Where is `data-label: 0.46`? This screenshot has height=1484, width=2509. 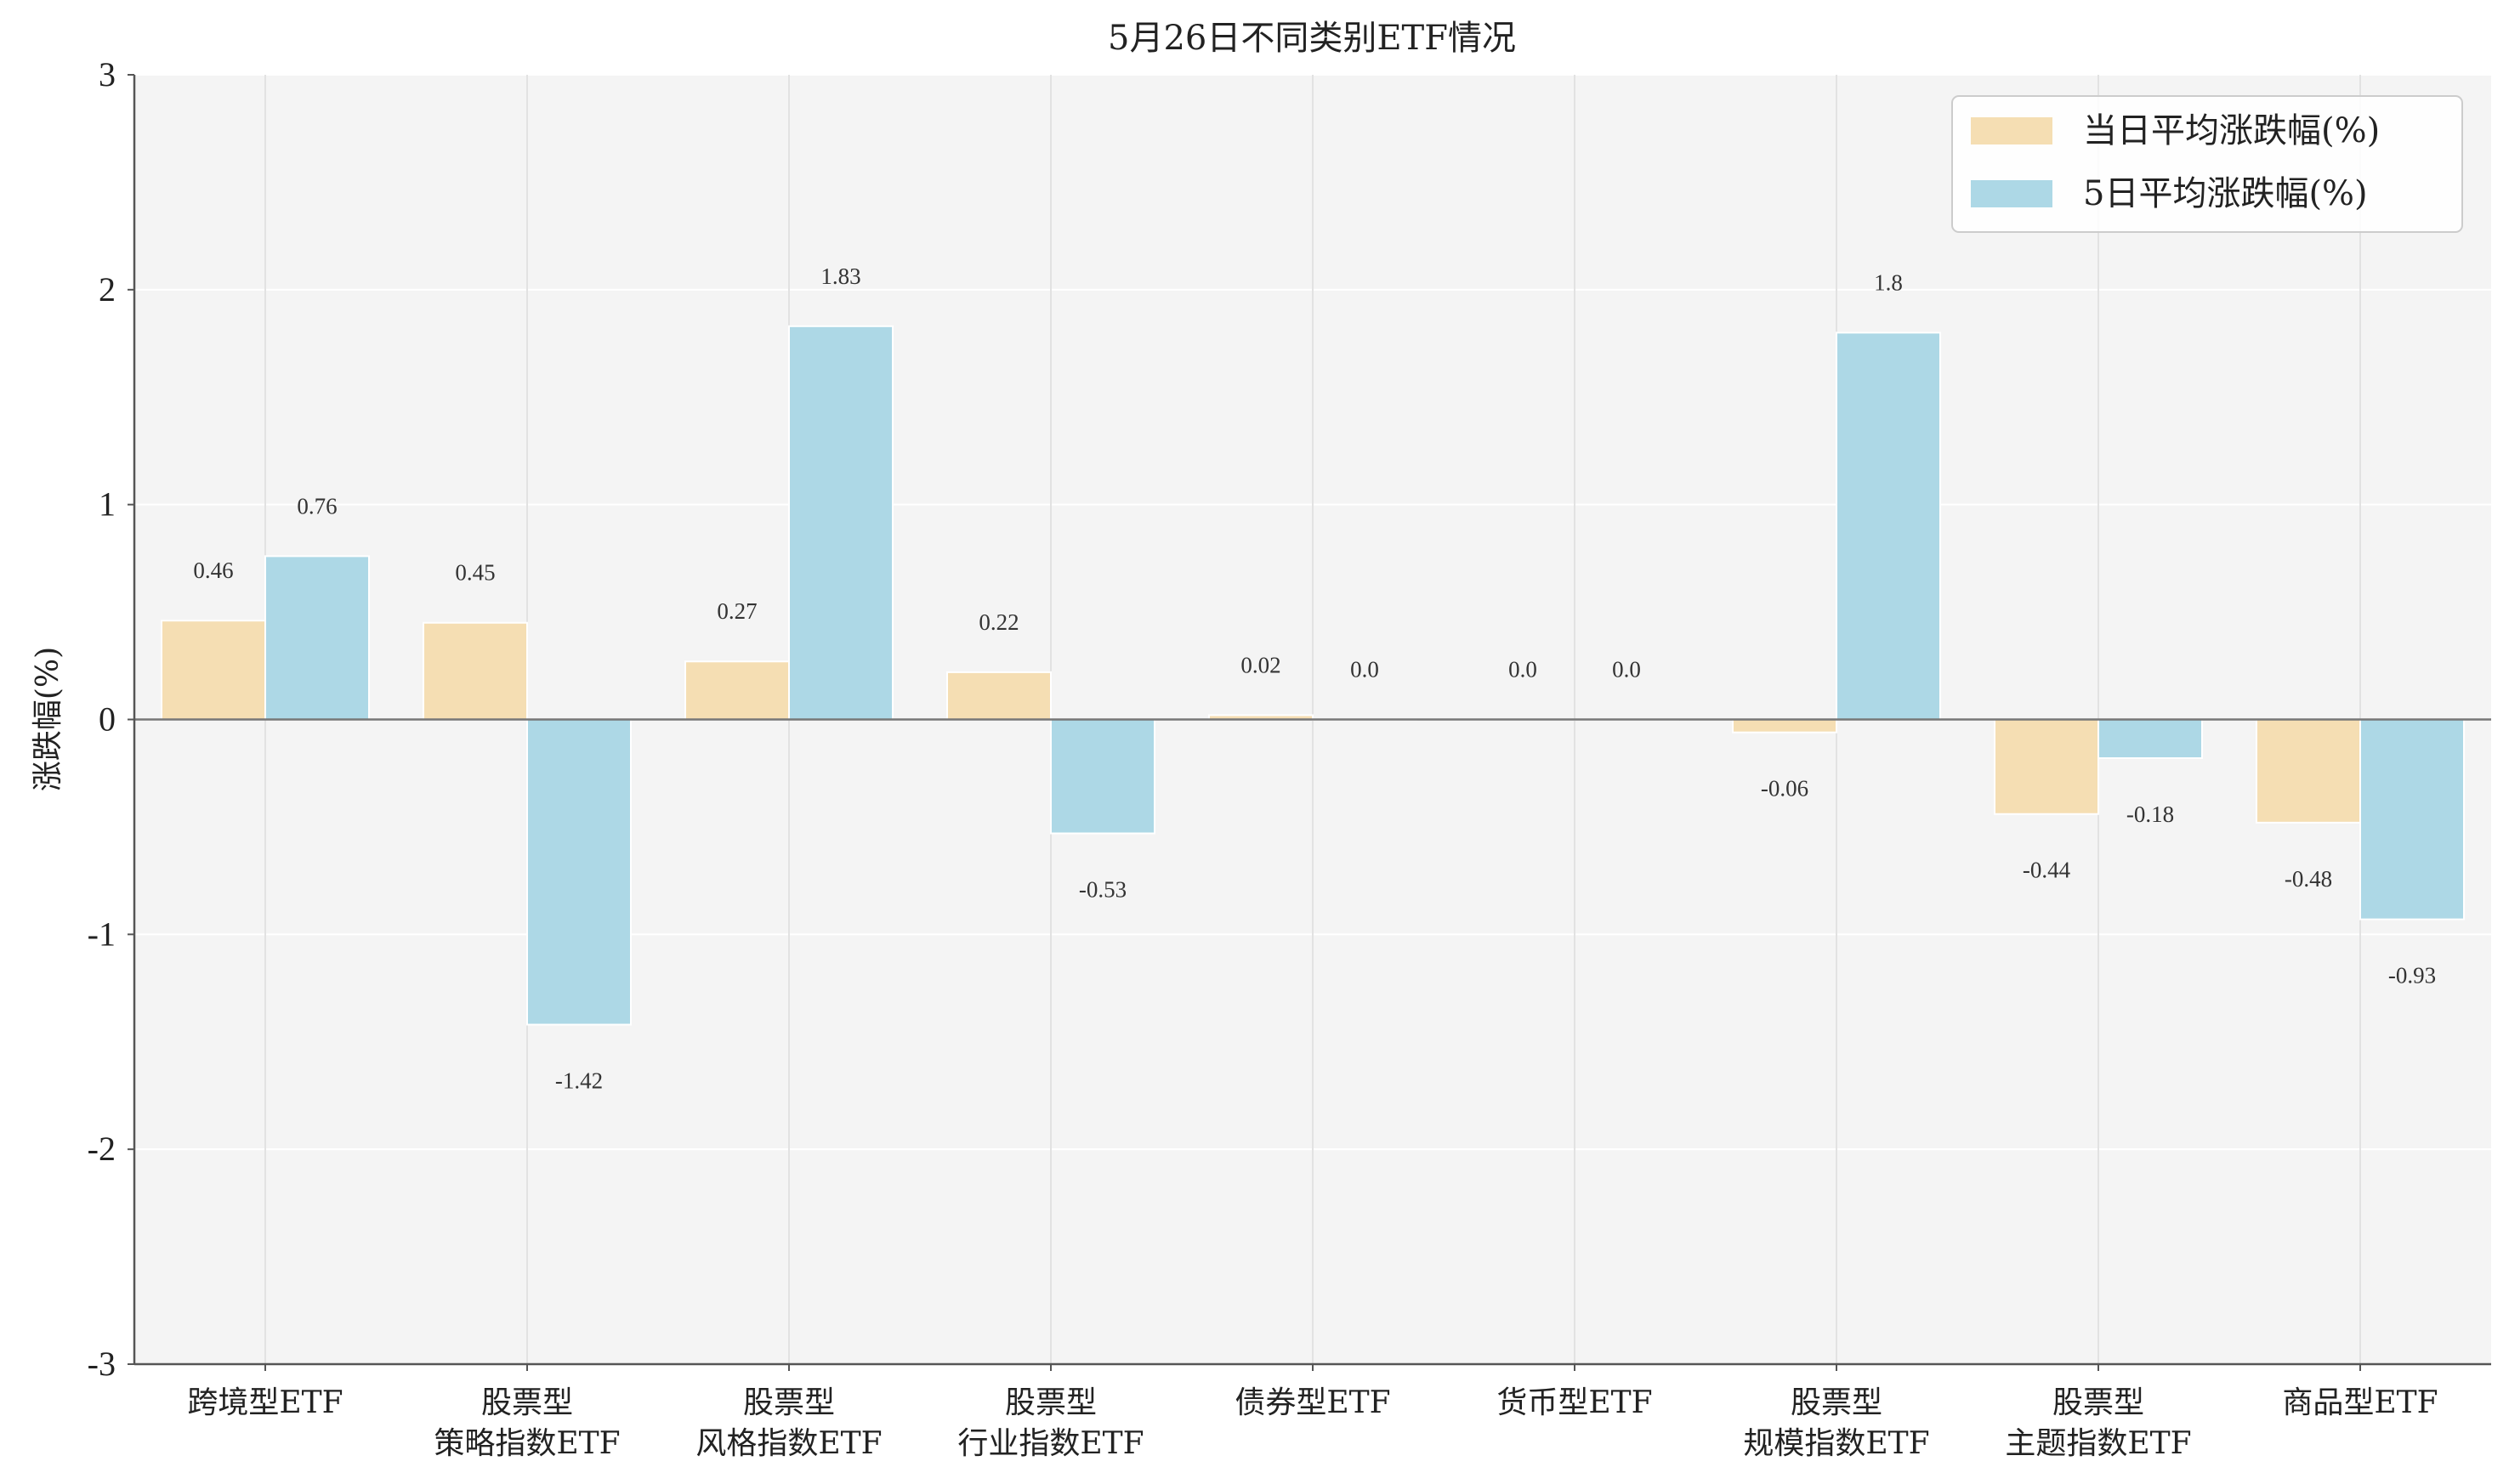
data-label: 0.46 is located at coordinates (213, 570).